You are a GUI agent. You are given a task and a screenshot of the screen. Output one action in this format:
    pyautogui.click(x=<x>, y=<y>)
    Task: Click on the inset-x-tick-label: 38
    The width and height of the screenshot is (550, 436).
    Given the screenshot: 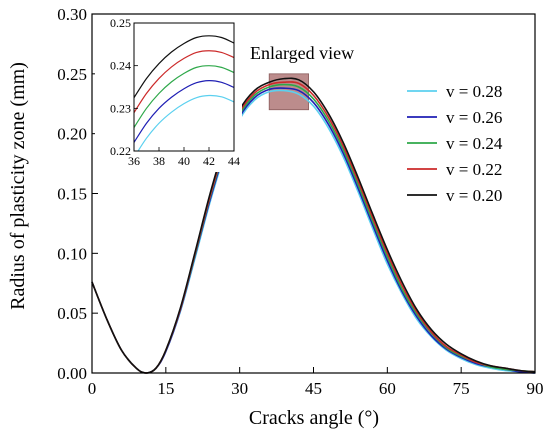 What is the action you would take?
    pyautogui.click(x=159, y=161)
    